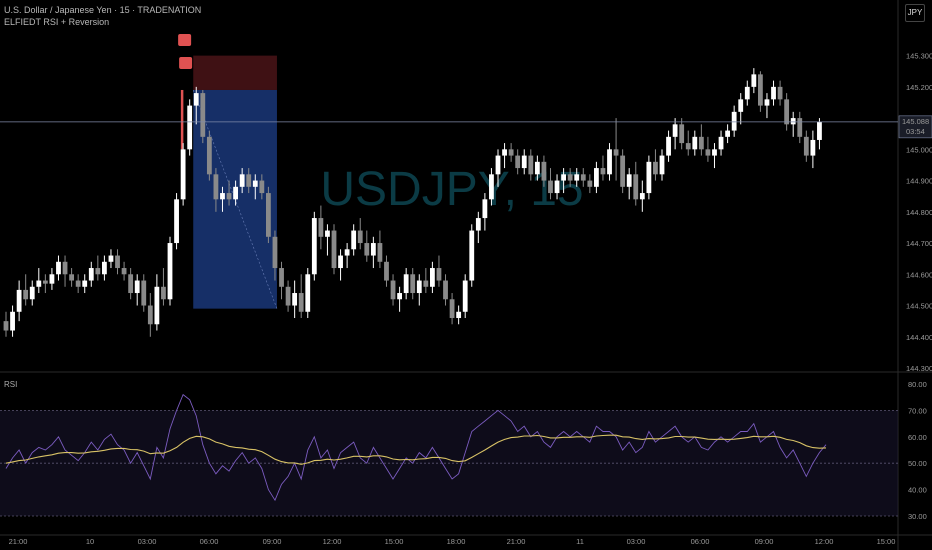 The width and height of the screenshot is (932, 550). I want to click on indicator-title: ELFIEDT RSI + Reversion, so click(57, 22).